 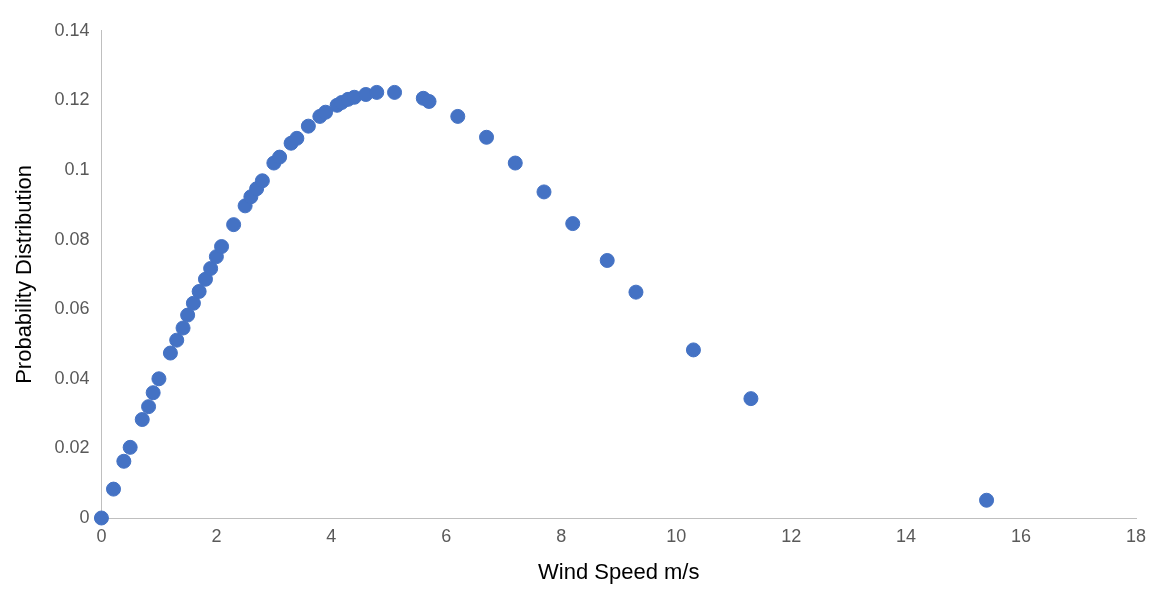 I want to click on x-tick-label: 8, so click(x=561, y=535).